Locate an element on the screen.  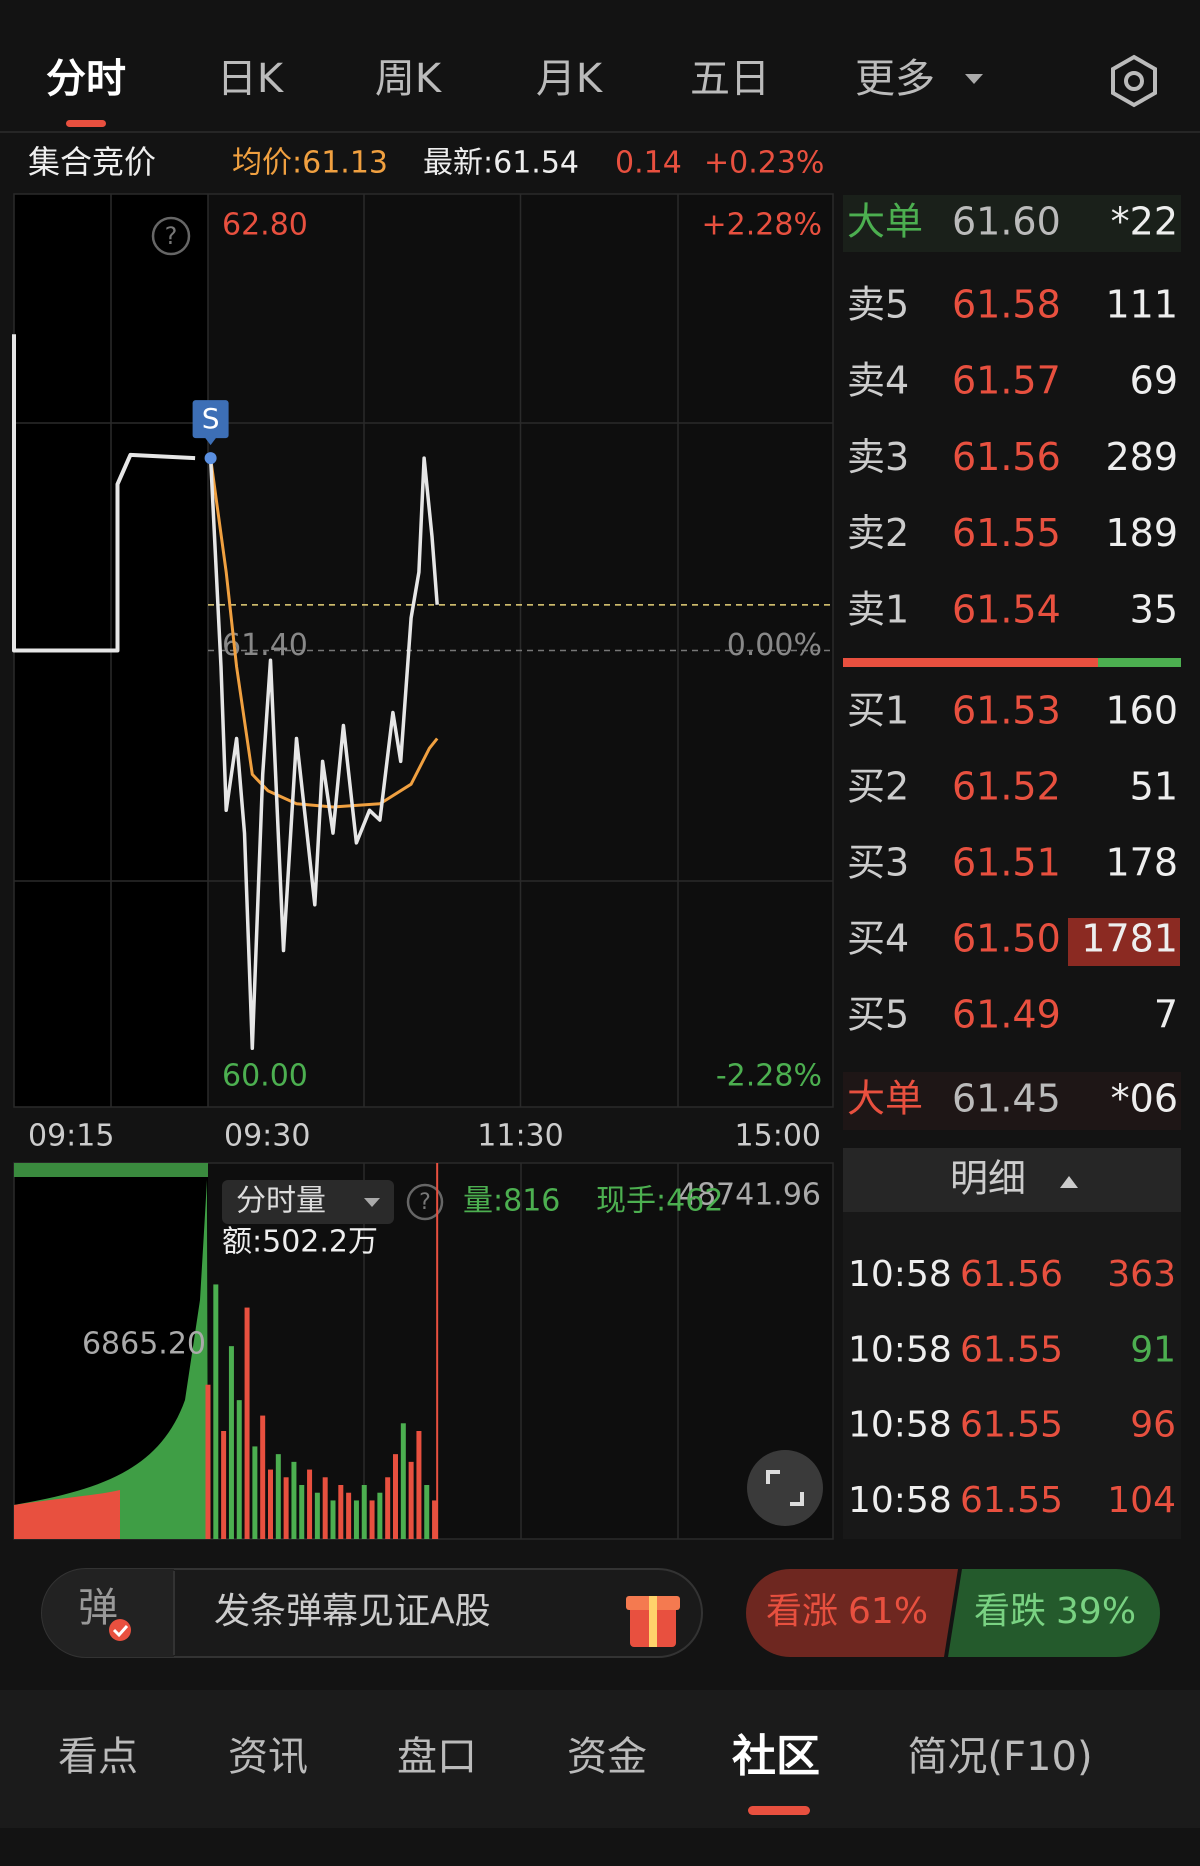
book-price: 61.54 is located at coordinates (1006, 609).